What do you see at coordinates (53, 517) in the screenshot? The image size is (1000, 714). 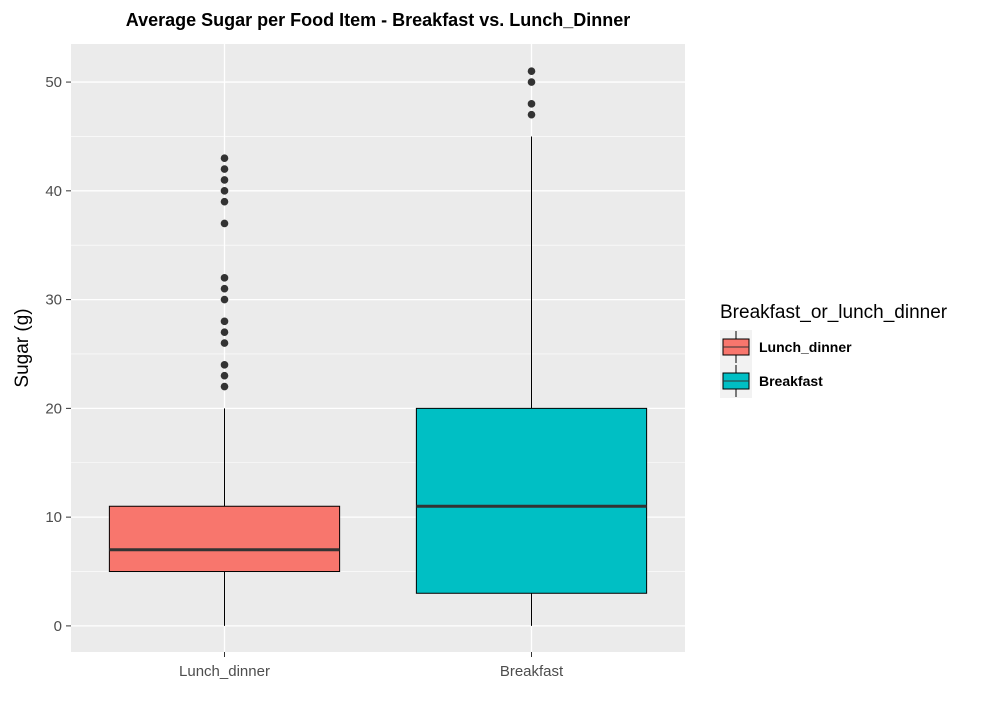 I see `y-tick-label: 10` at bounding box center [53, 517].